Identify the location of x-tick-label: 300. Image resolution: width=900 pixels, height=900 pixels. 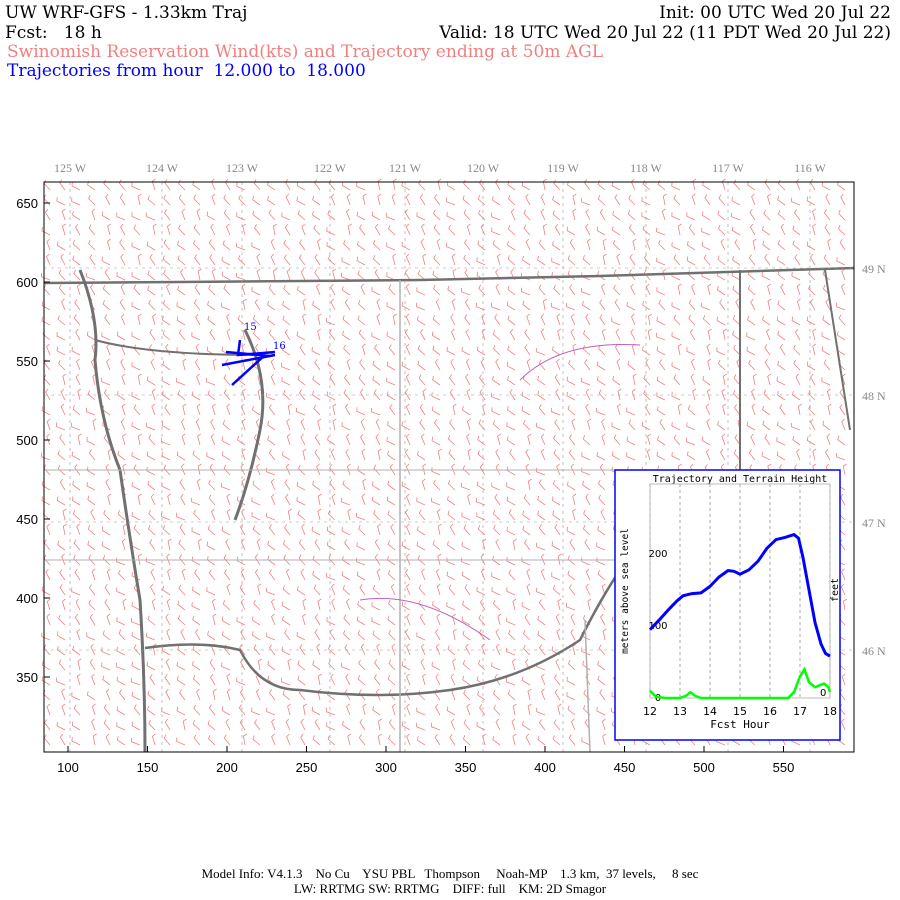
(386, 767).